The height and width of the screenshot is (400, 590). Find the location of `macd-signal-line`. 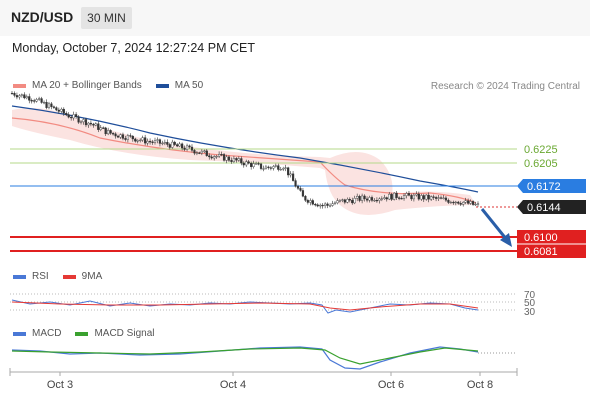

macd-signal-line is located at coordinates (245, 356).